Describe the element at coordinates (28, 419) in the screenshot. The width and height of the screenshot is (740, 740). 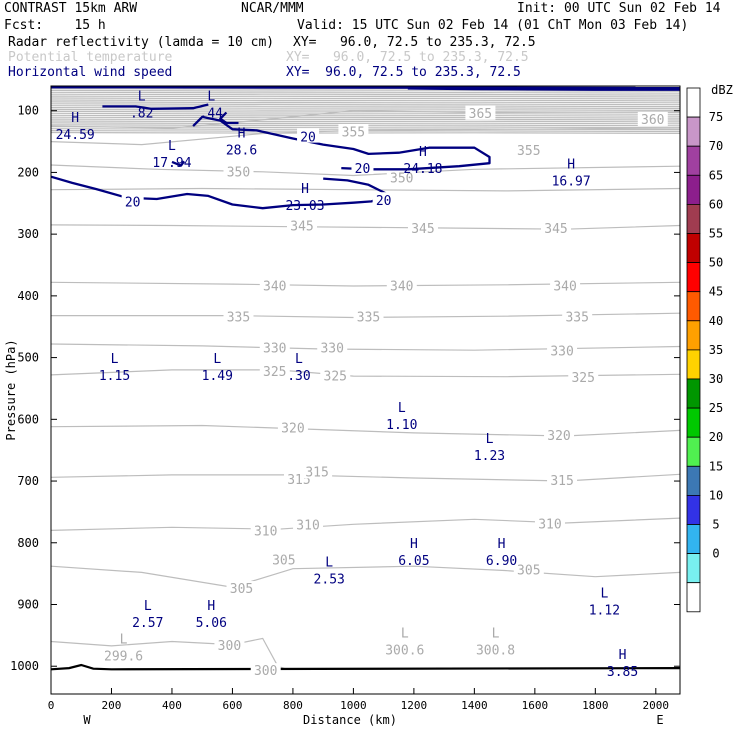
I see `y-tick-label: 600` at that location.